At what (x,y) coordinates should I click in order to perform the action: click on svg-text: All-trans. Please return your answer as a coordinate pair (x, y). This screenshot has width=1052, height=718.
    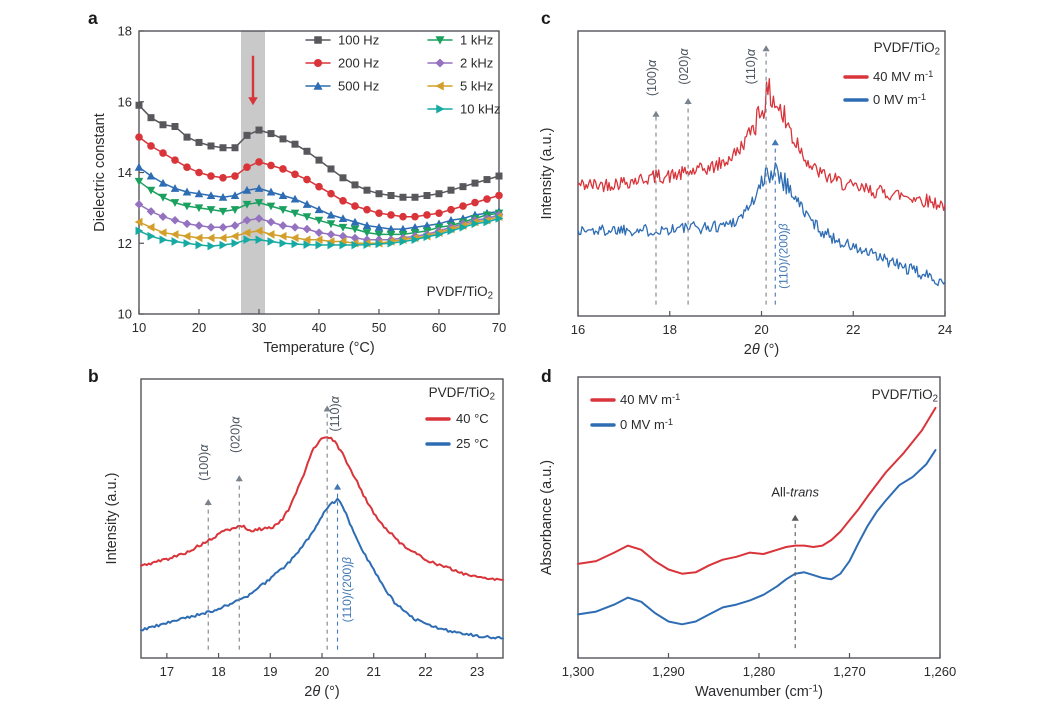
    Looking at the image, I should click on (795, 491).